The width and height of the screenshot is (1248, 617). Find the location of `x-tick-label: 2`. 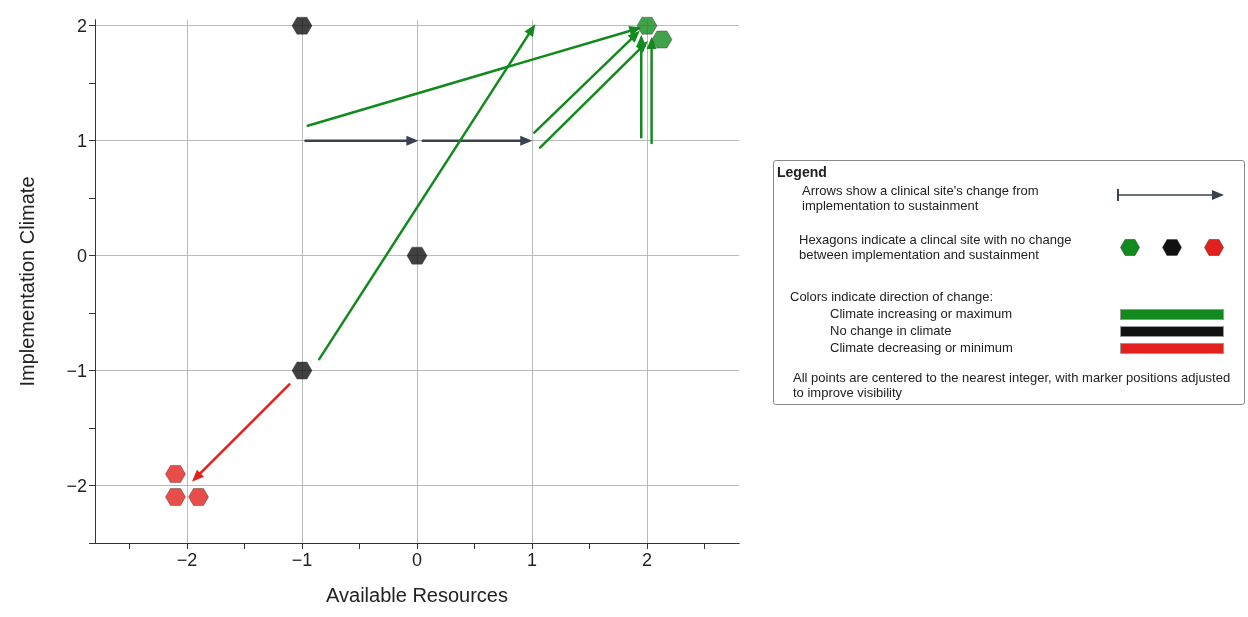

x-tick-label: 2 is located at coordinates (647, 560).